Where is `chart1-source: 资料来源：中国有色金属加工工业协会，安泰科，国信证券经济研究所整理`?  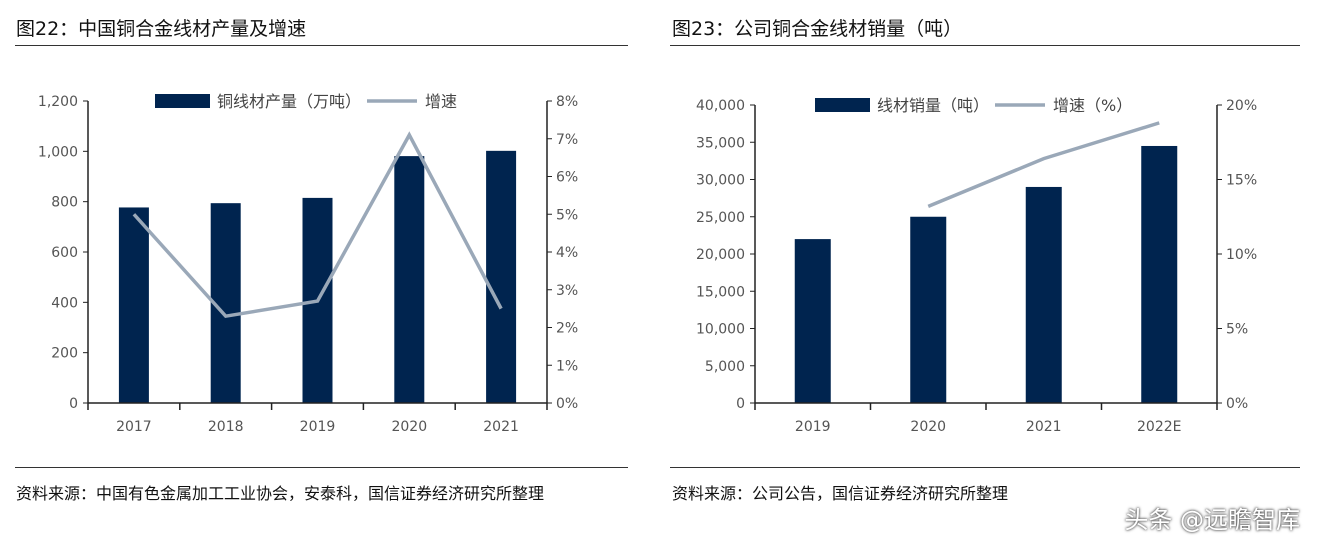
chart1-source: 资料来源：中国有色金属加工工业协会，安泰科，国信证券经济研究所整理 is located at coordinates (280, 493).